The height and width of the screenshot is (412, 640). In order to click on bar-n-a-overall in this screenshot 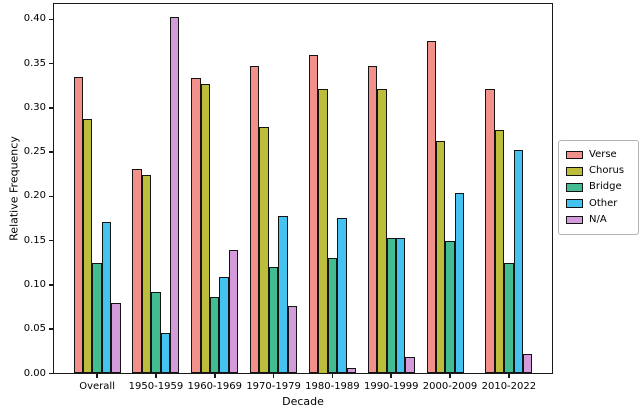, I will do `click(116, 338)`.